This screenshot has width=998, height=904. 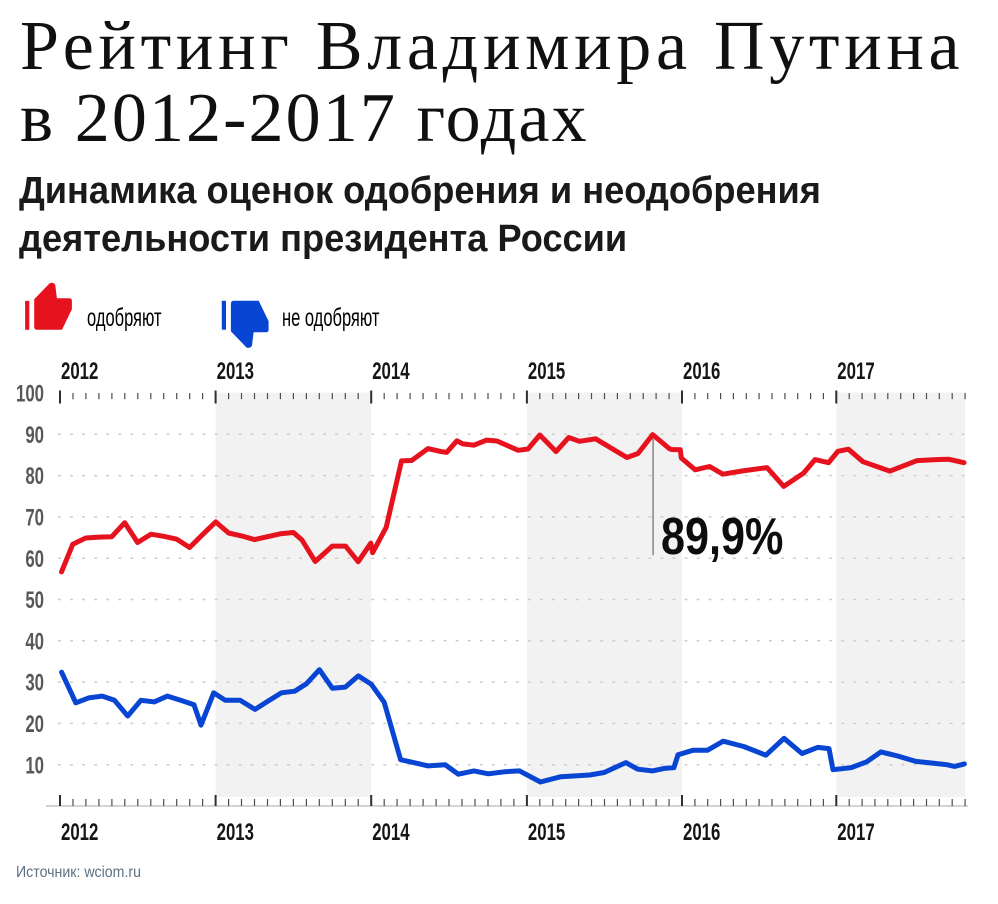 What do you see at coordinates (34, 642) in the screenshot?
I see `svg-text: 40` at bounding box center [34, 642].